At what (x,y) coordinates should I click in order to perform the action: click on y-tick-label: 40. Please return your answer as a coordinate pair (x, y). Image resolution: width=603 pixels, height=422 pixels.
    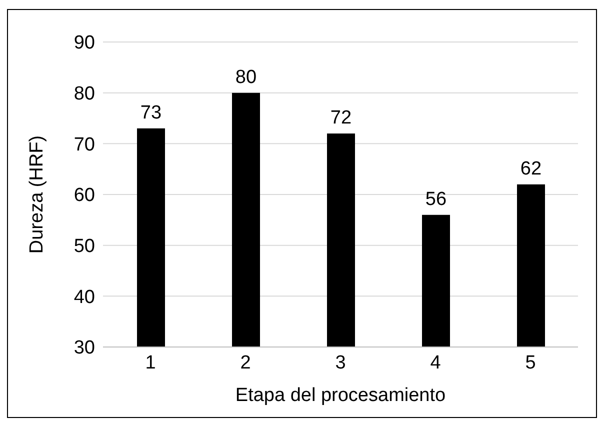
    Looking at the image, I should click on (84, 297).